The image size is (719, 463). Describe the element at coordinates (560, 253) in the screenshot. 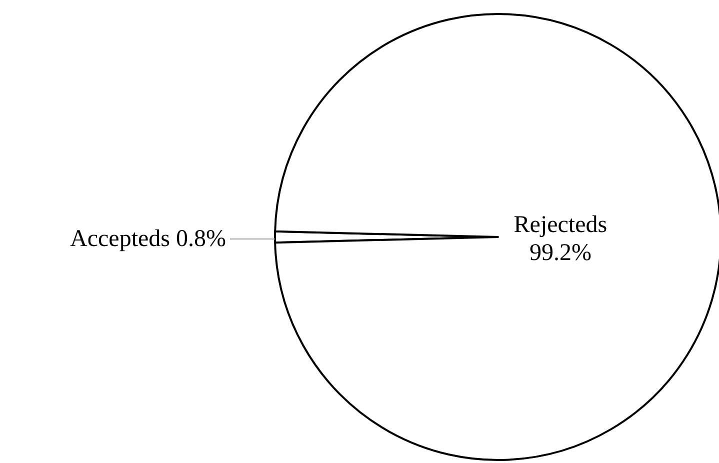

I see `data-label: 99.2%` at that location.